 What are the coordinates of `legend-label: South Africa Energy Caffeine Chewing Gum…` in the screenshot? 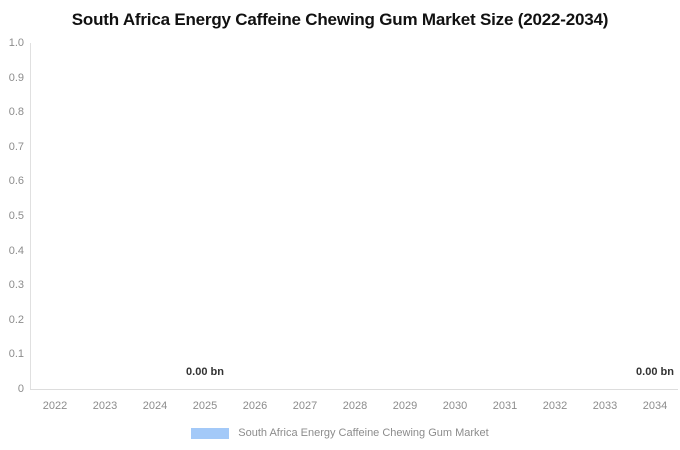 It's located at (363, 433).